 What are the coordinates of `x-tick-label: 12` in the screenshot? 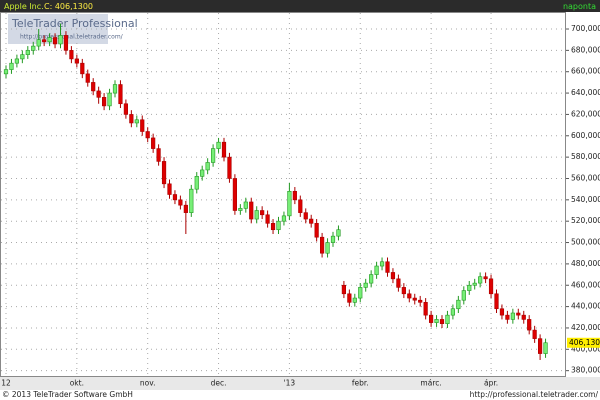 It's located at (6, 383).